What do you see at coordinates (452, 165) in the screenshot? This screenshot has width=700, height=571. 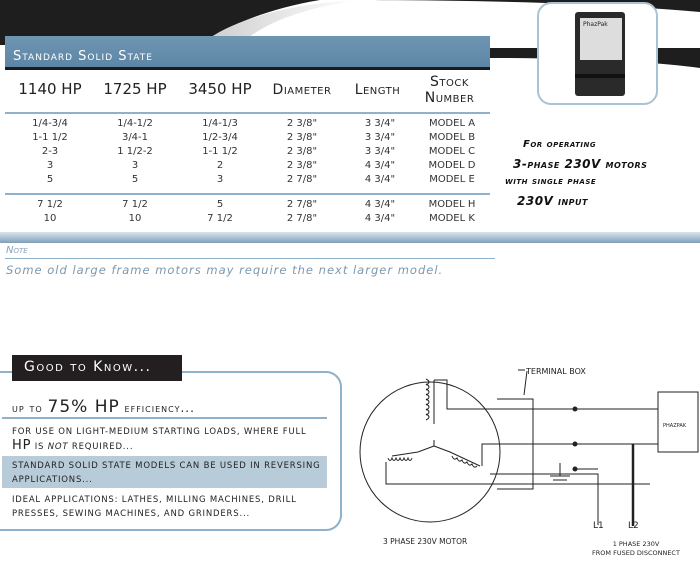 I see `table-cell: MODEL D` at bounding box center [452, 165].